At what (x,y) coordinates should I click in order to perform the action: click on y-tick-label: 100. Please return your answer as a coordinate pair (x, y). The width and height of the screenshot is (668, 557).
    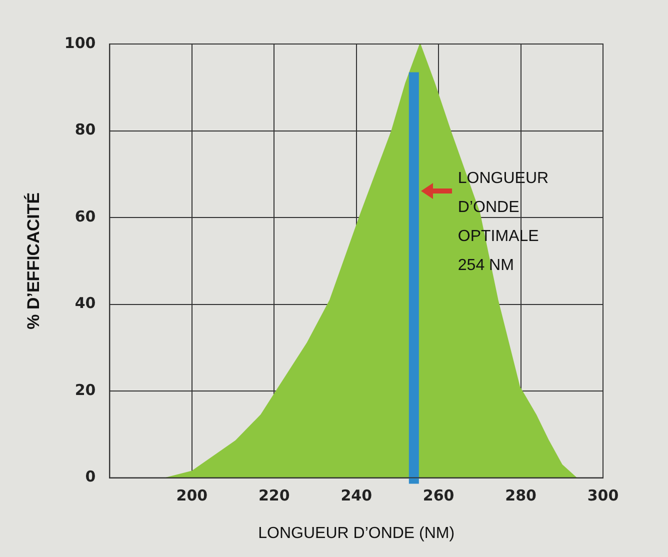
    Looking at the image, I should click on (80, 43).